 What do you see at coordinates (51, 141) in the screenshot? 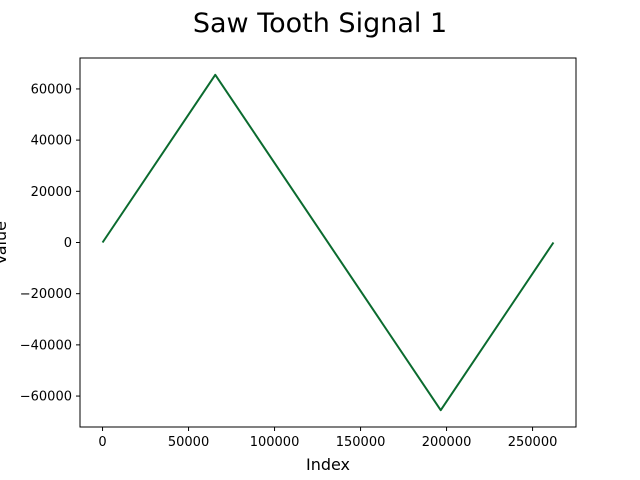
I see `y-tick-label: 40000` at bounding box center [51, 141].